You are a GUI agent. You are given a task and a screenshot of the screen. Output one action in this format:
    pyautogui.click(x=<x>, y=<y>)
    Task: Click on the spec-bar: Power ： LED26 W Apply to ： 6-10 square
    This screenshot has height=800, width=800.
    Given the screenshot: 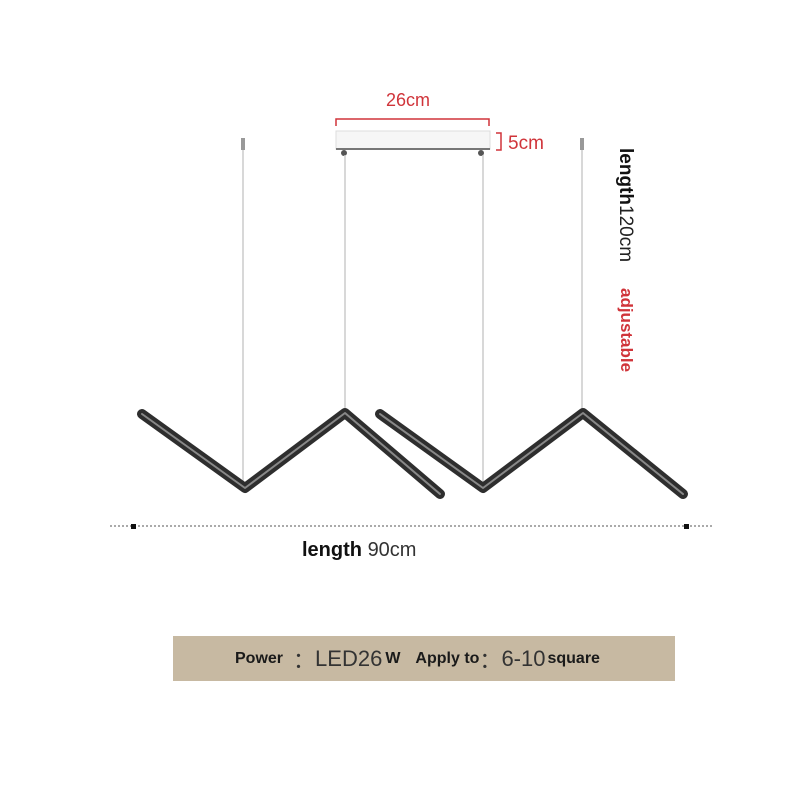 What is the action you would take?
    pyautogui.click(x=424, y=658)
    